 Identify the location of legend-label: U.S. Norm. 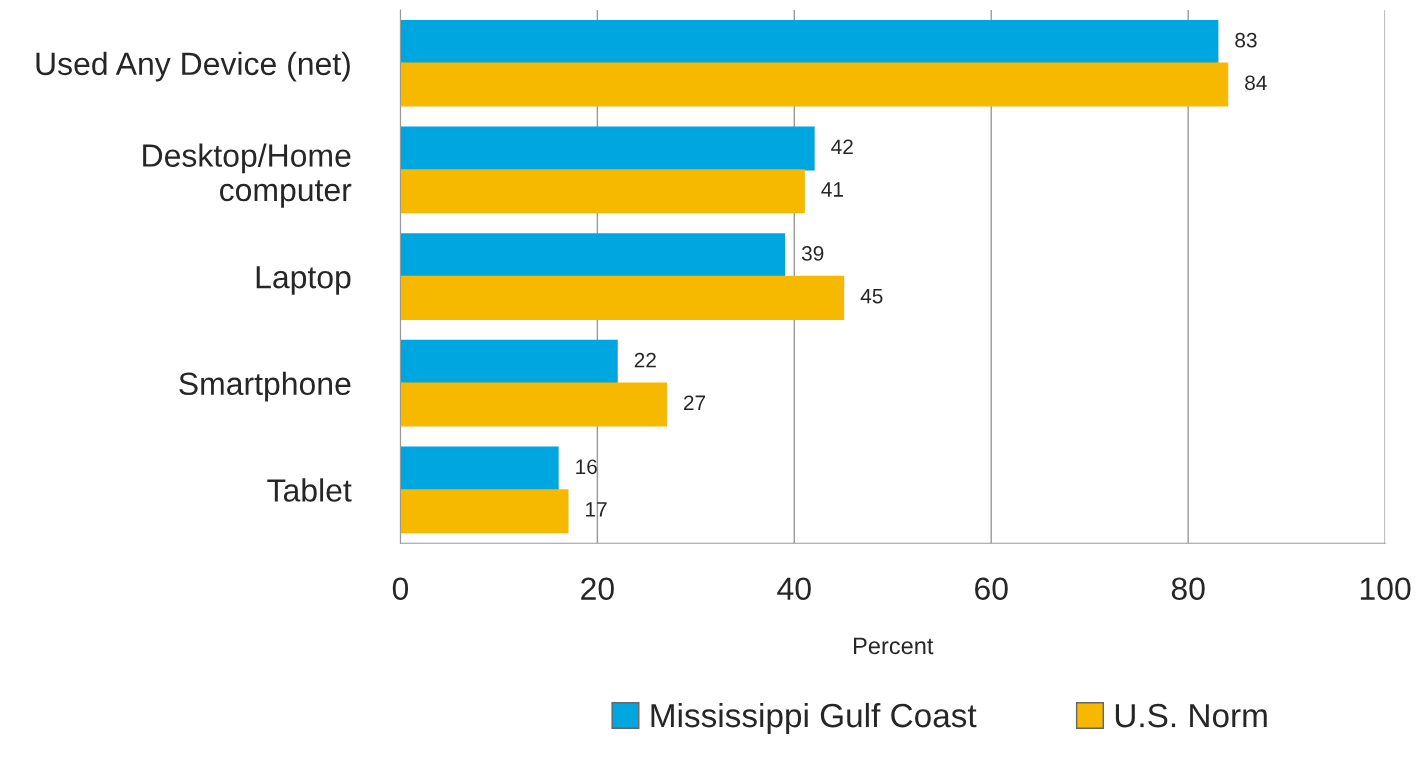
(1191, 715).